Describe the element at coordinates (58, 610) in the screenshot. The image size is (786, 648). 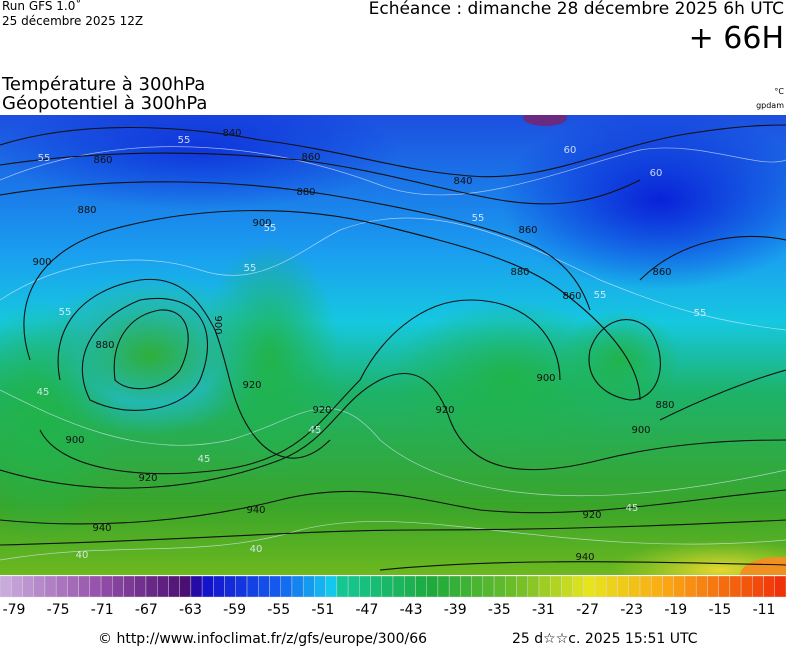
I see `colorbar-label: -75` at that location.